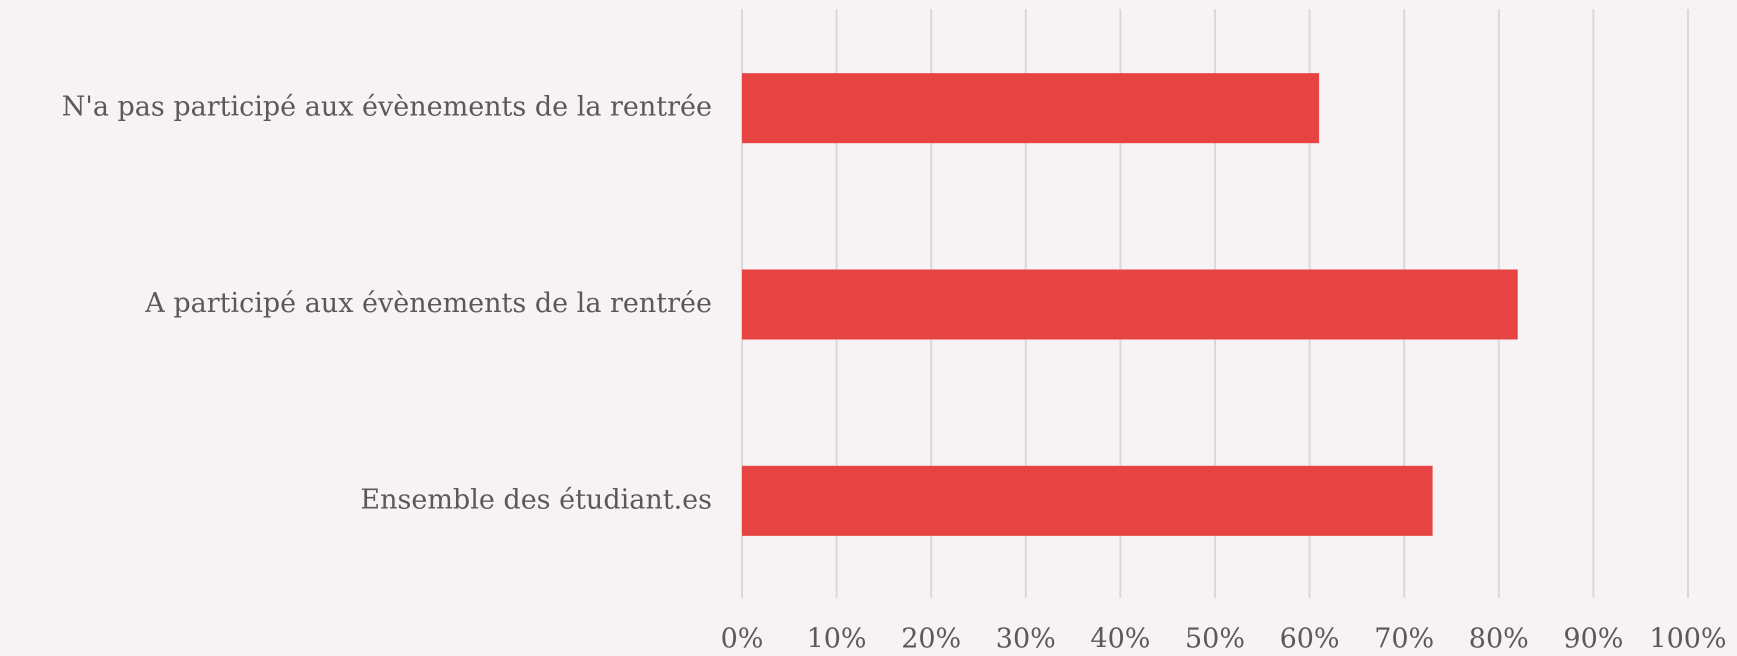 This screenshot has width=1737, height=656. What do you see at coordinates (1026, 639) in the screenshot?
I see `x-tick-label: 30%` at bounding box center [1026, 639].